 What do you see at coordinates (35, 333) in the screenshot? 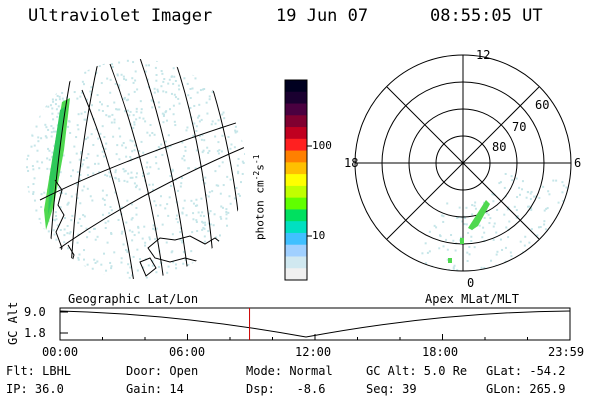
I see `altitude-tick-1-8: 1.8` at bounding box center [35, 333].